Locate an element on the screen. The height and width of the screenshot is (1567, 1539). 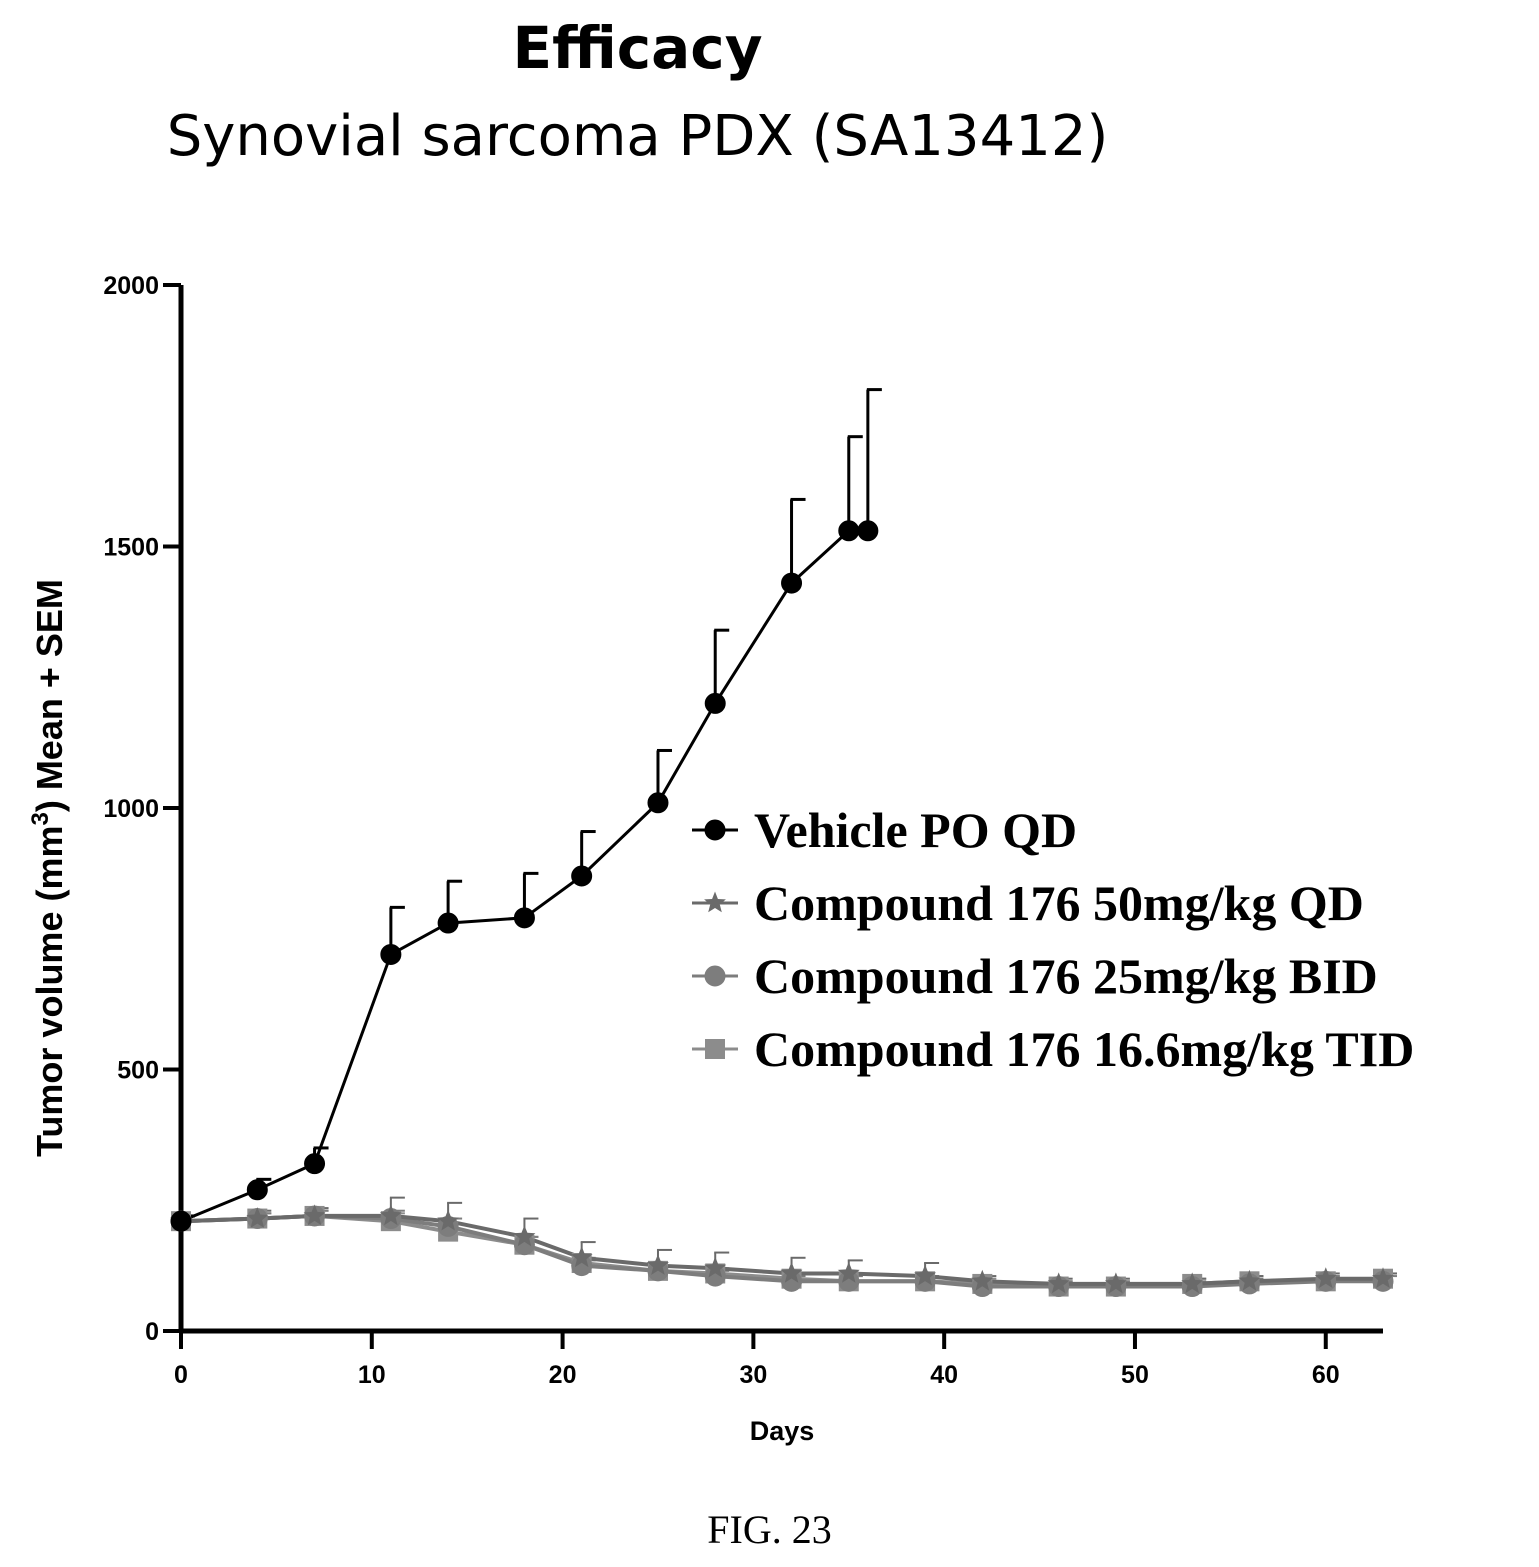
y-axis-label-superscript: 3 is located at coordinates (40, 818).